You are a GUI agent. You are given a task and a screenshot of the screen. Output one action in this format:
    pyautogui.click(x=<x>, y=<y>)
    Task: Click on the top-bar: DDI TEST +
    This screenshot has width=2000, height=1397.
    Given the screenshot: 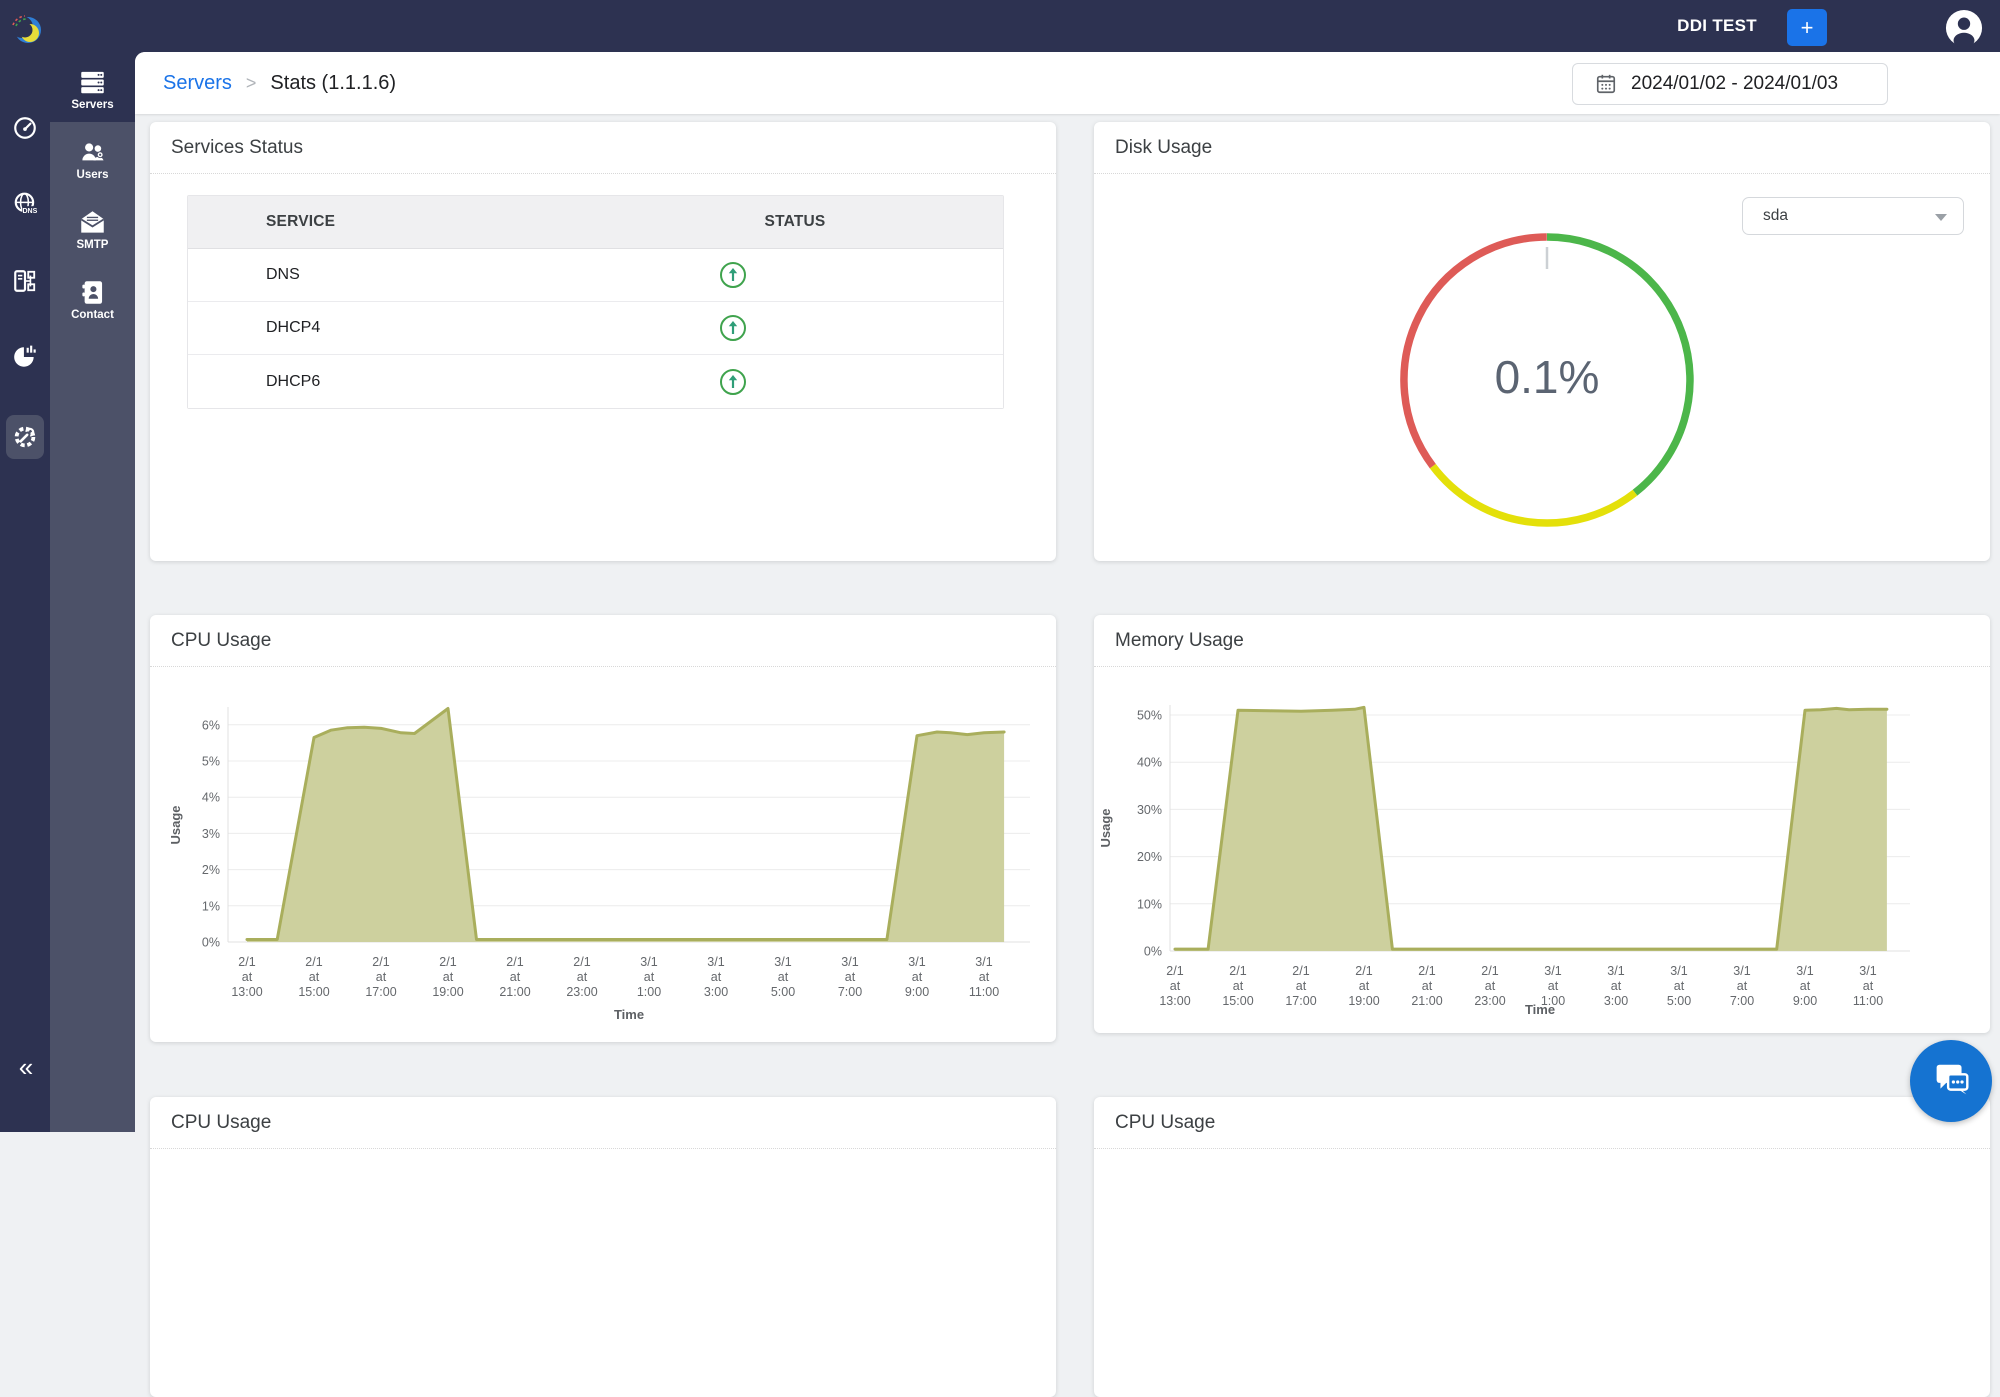 What is the action you would take?
    pyautogui.click(x=1000, y=26)
    